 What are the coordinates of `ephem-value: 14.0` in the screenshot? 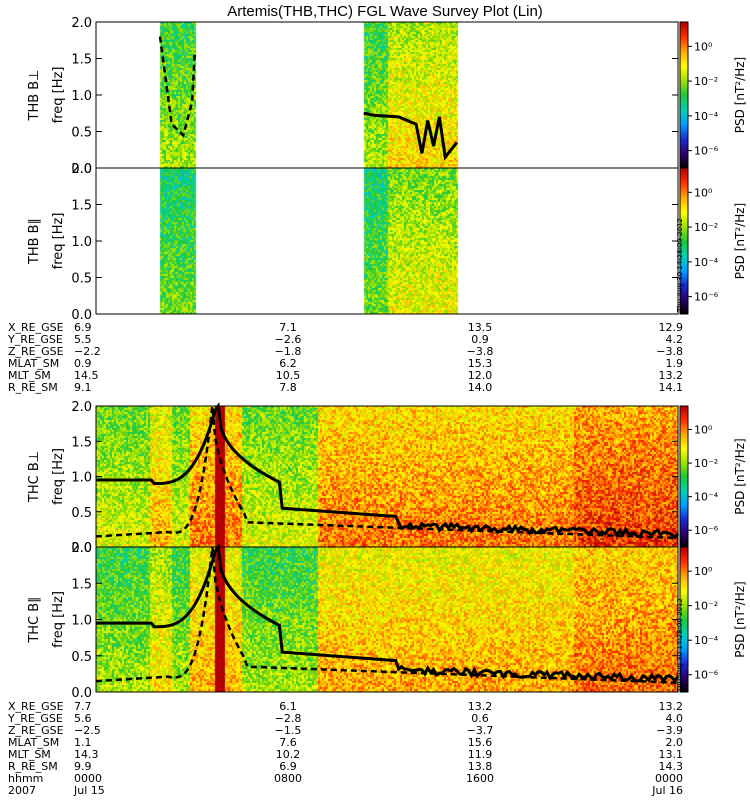 It's located at (480, 387).